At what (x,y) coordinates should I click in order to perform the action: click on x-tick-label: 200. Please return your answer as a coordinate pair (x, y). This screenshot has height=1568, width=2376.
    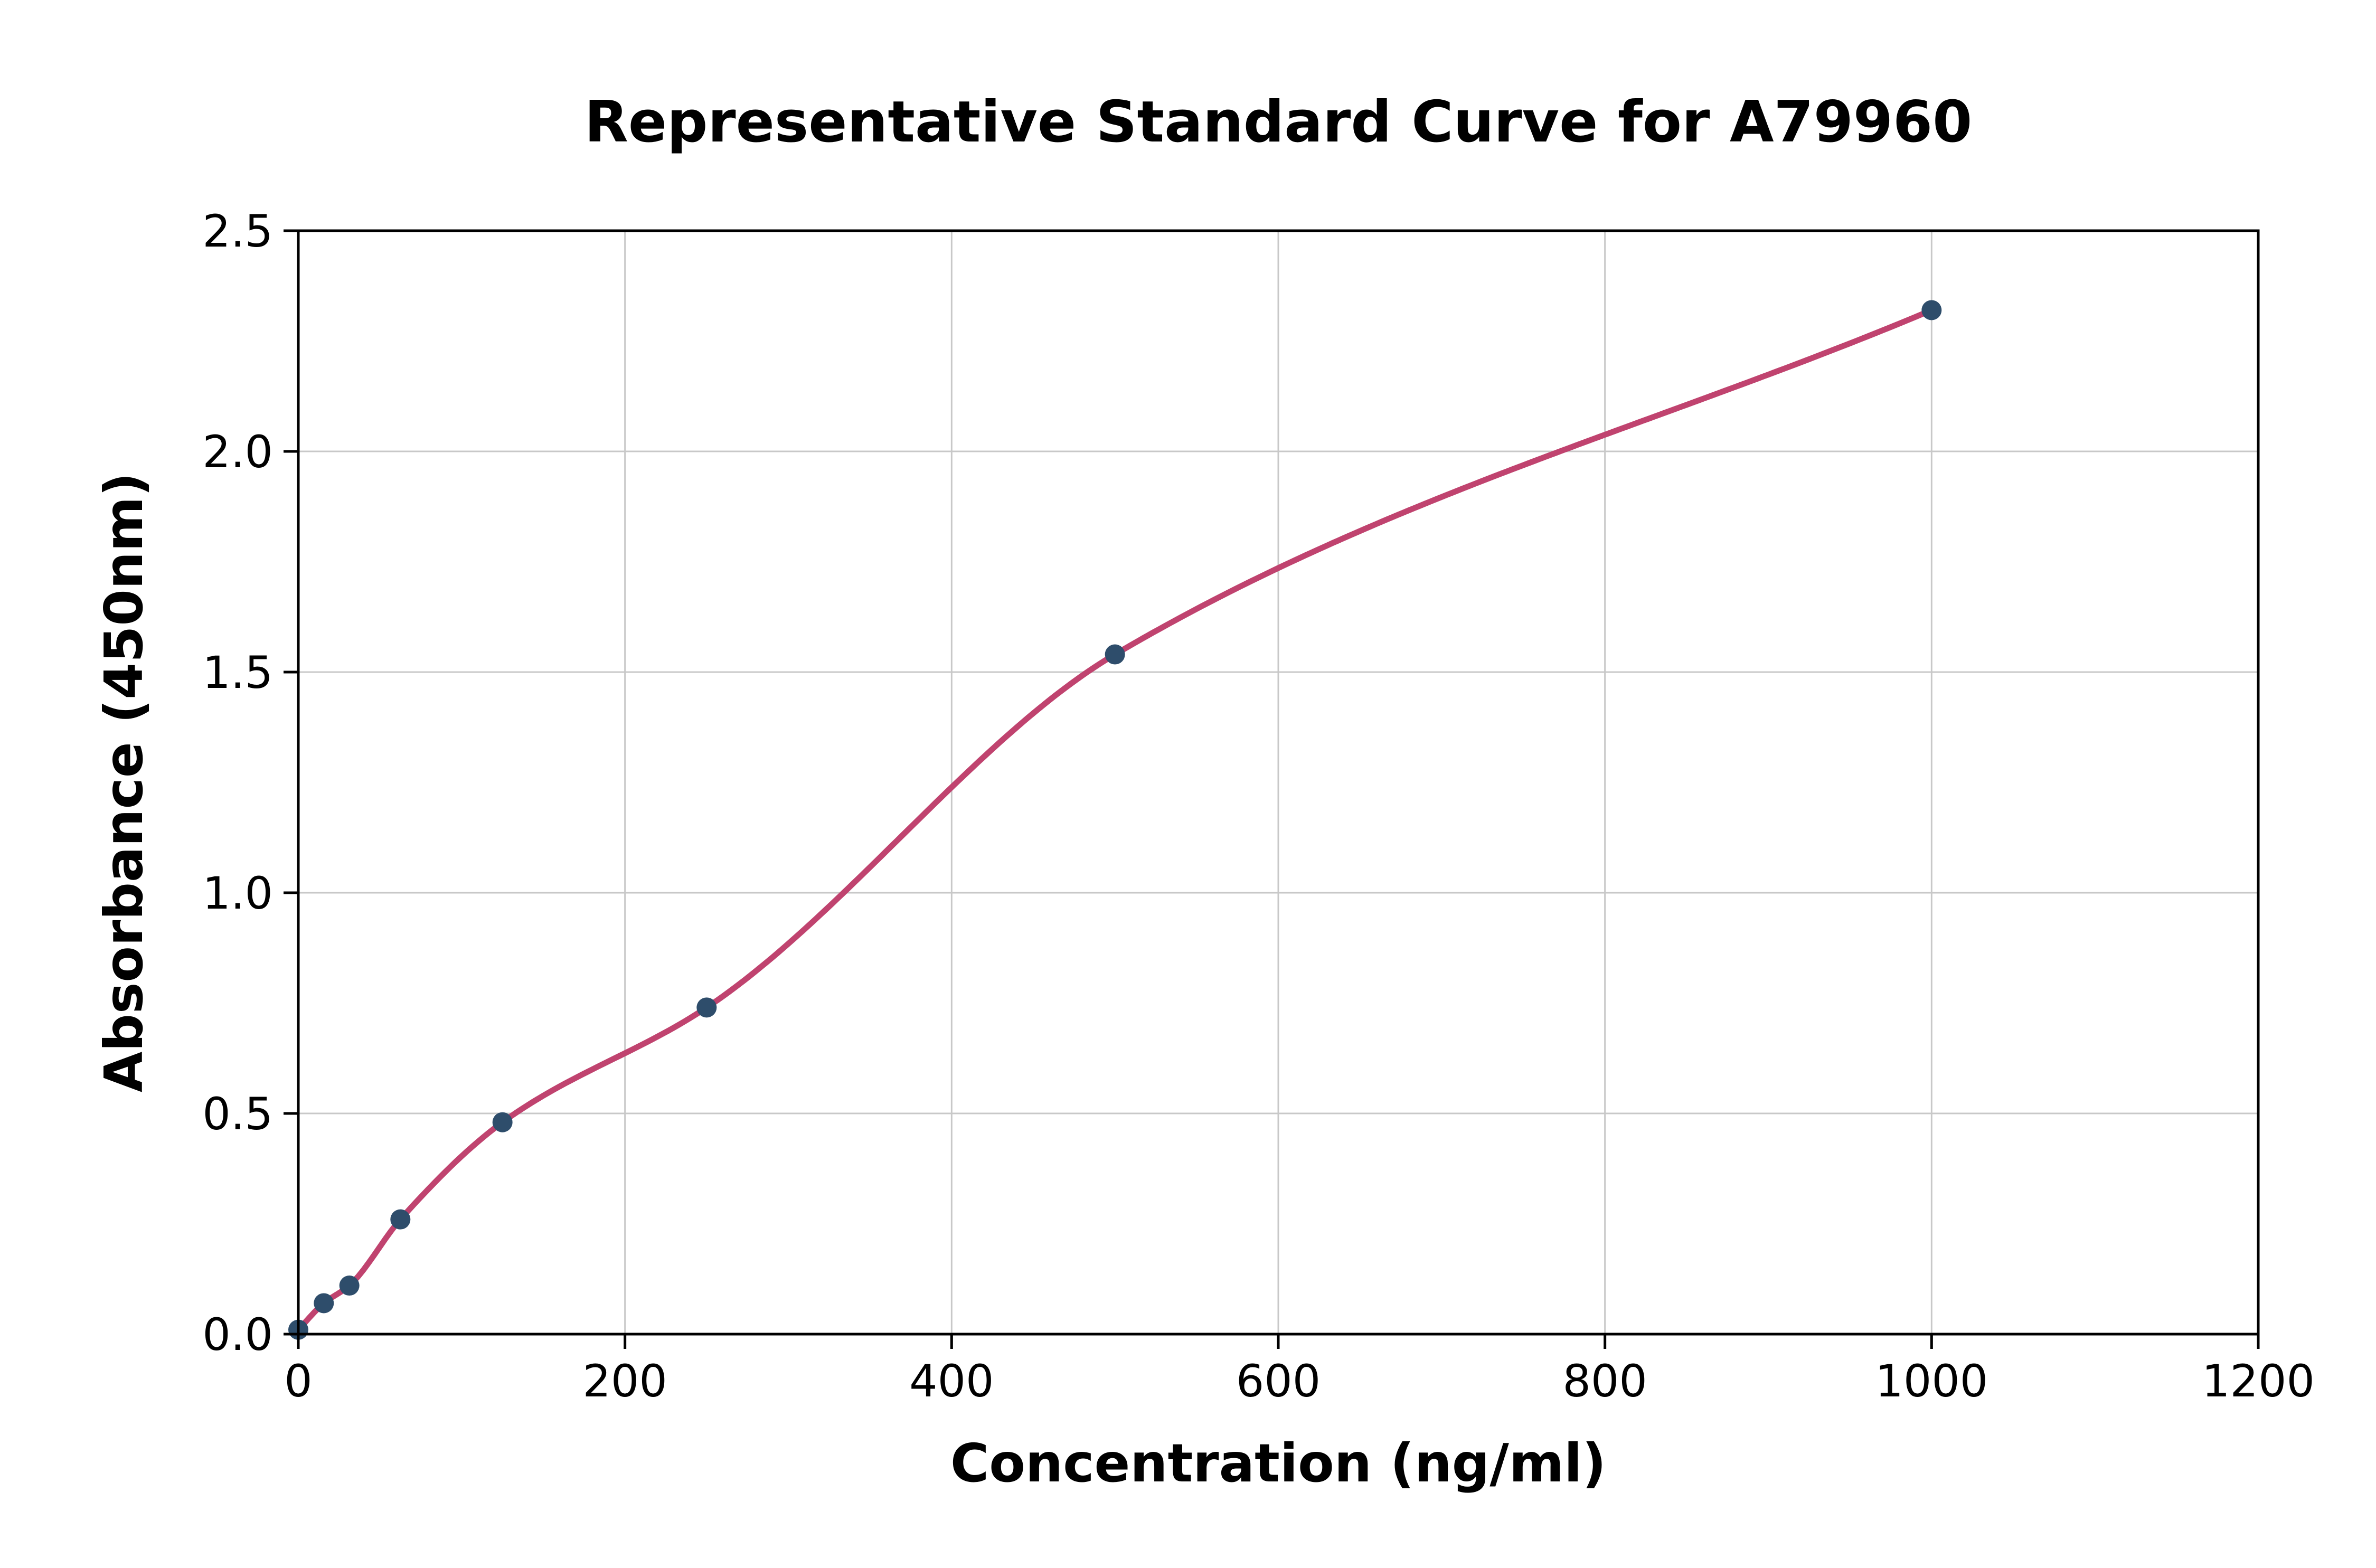
    Looking at the image, I should click on (624, 1381).